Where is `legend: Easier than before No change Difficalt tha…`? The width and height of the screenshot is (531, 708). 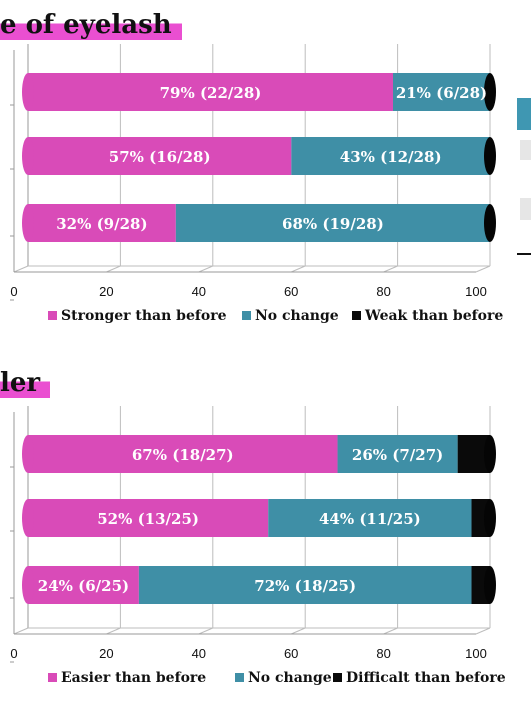
legend: Easier than before No change Difficalt tha… is located at coordinates (277, 678).